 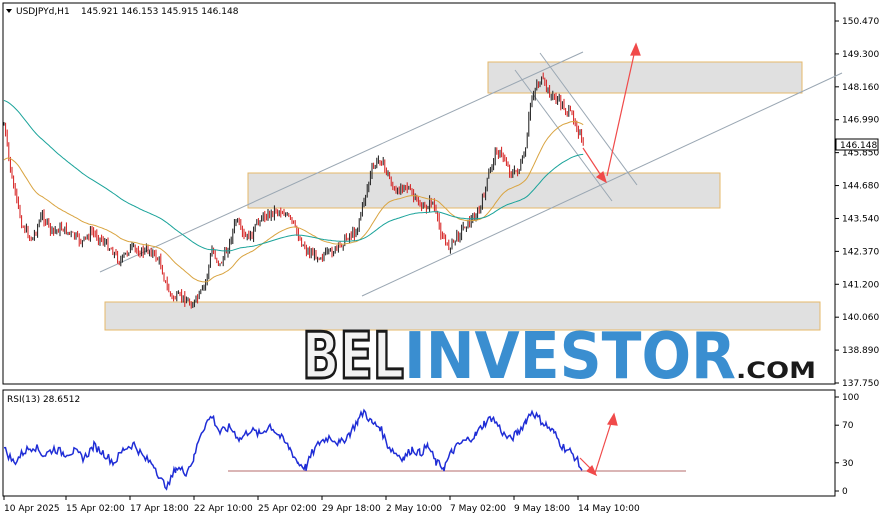 I want to click on price-tick-label: 150.470, so click(x=860, y=22).